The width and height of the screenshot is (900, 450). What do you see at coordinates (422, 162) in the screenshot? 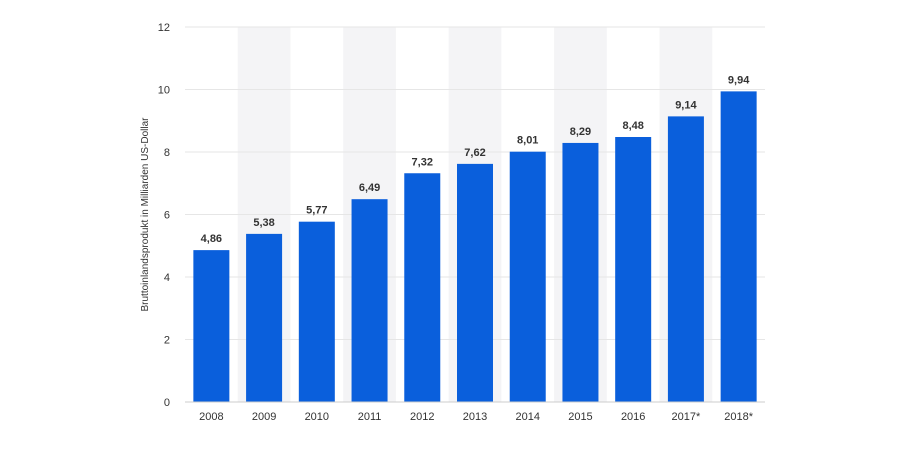
I see `data-label: 7,32` at bounding box center [422, 162].